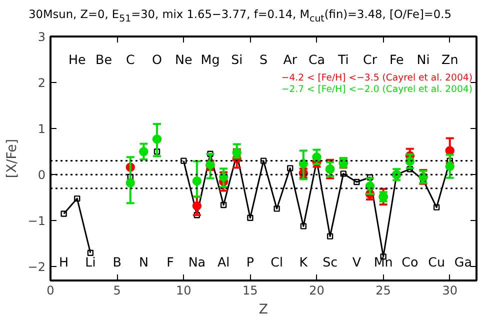 Image resolution: width=500 pixels, height=320 pixels. What do you see at coordinates (370, 60) in the screenshot?
I see `annotation: Cr` at bounding box center [370, 60].